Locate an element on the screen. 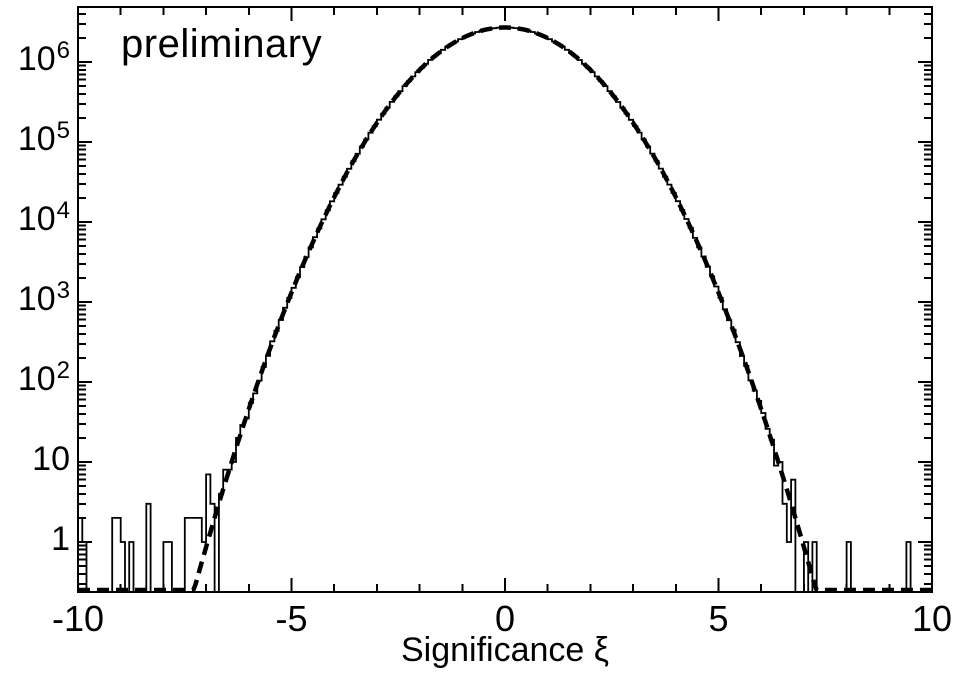 Image resolution: width=960 pixels, height=693 pixels. x-tick-label-10: 10 is located at coordinates (932, 618).